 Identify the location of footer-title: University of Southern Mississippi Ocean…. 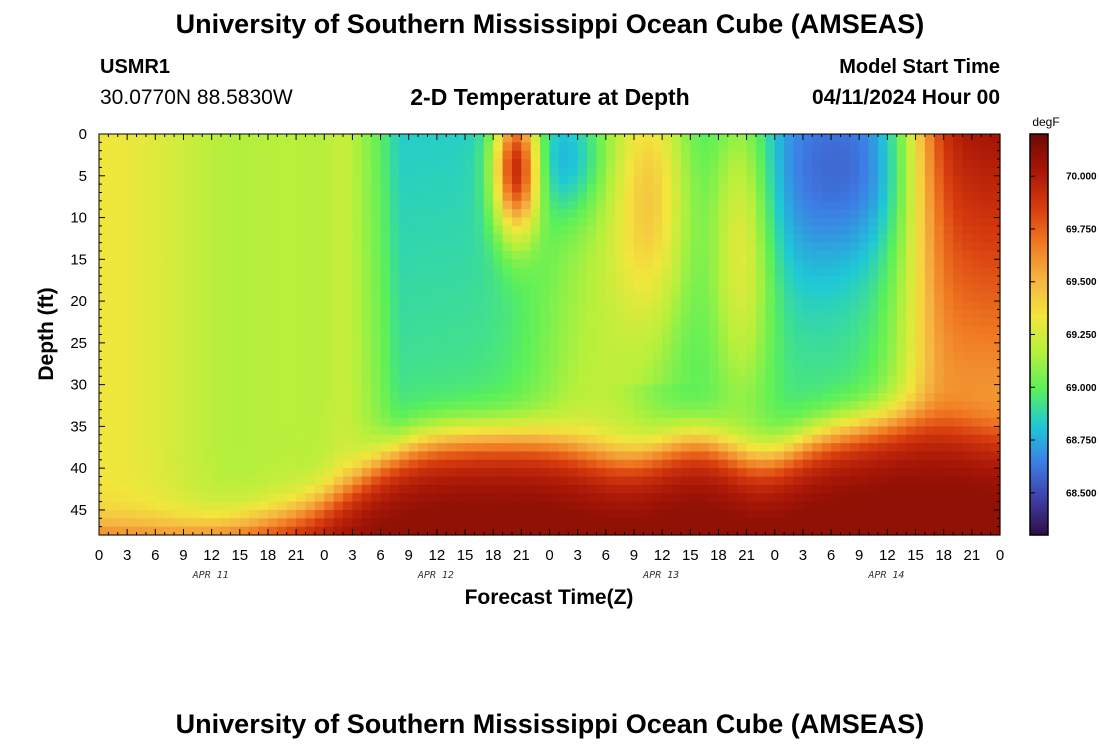
(550, 724).